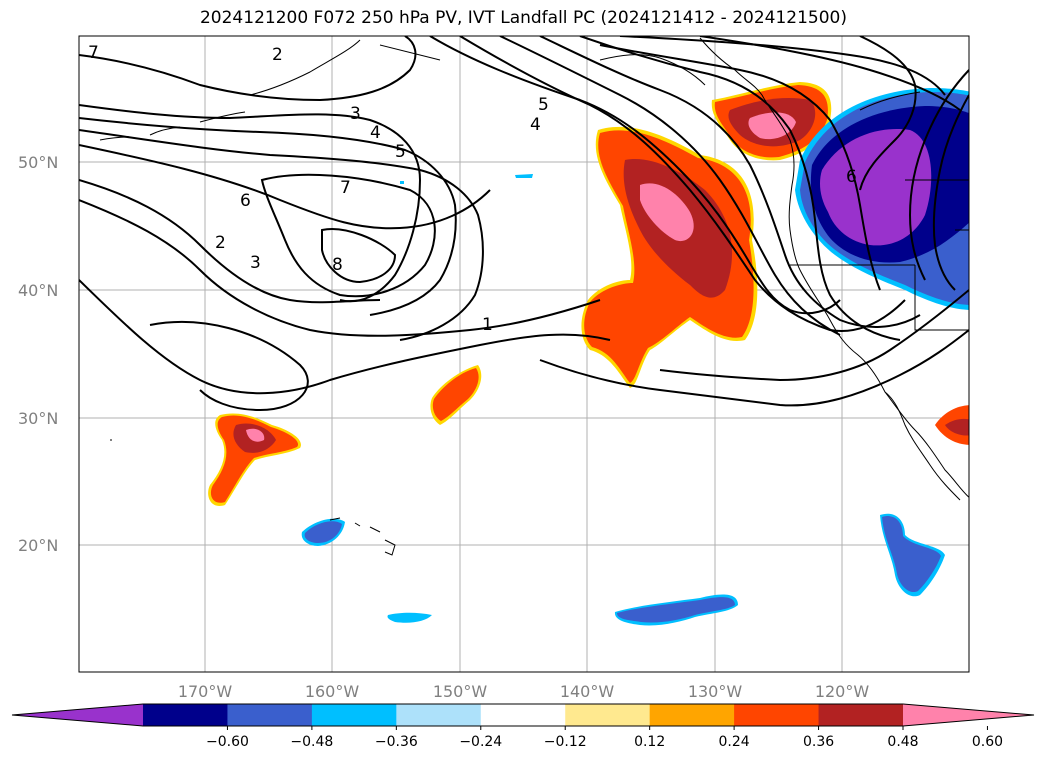 Image resolution: width=1047 pixels, height=765 pixels. What do you see at coordinates (734, 742) in the screenshot?
I see `colorbar-tick-label: 0.24` at bounding box center [734, 742].